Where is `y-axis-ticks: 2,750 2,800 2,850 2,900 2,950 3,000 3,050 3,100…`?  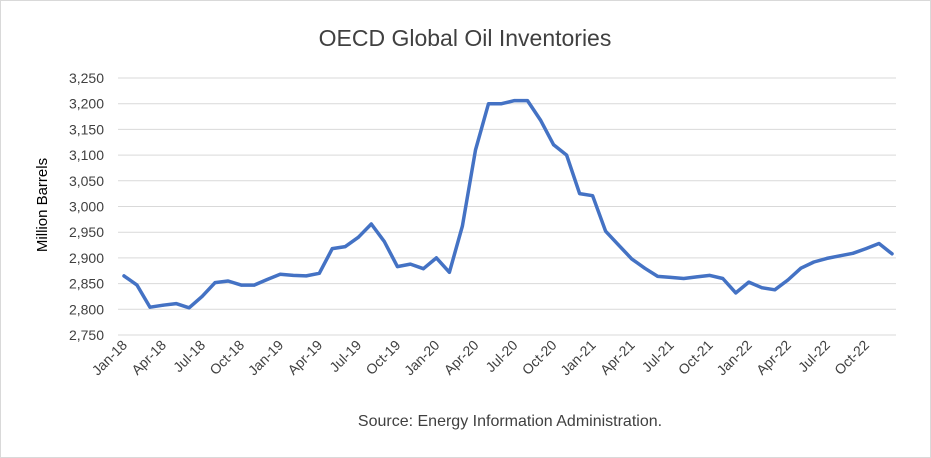 y-axis-ticks: 2,750 2,800 2,850 2,900 2,950 3,000 3,050 3,100… is located at coordinates (86, 206).